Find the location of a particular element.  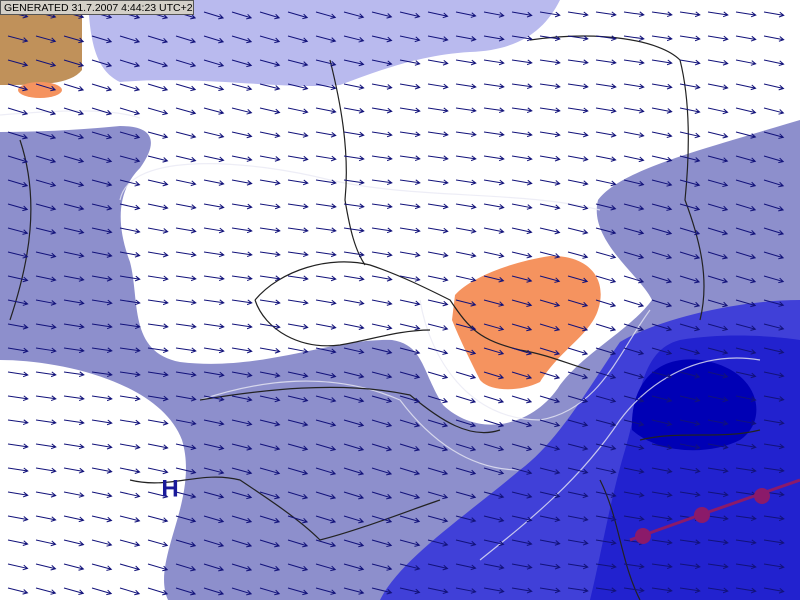

header-box is located at coordinates (97, 7).